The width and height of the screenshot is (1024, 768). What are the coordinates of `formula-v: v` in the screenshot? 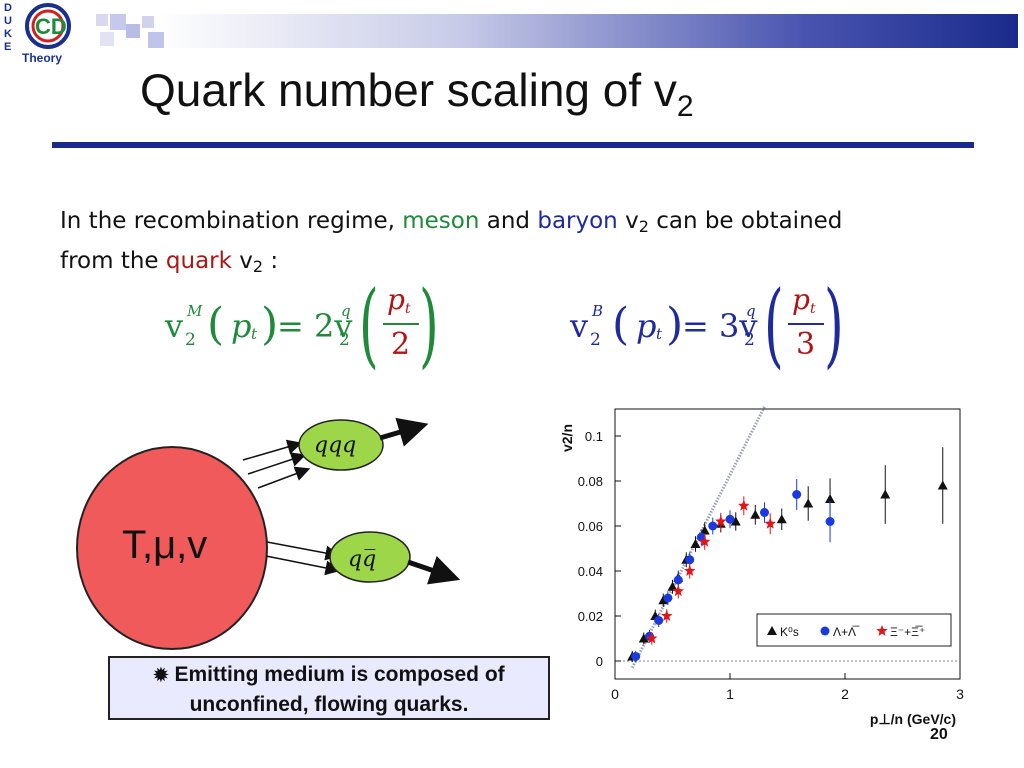 It's located at (579, 326).